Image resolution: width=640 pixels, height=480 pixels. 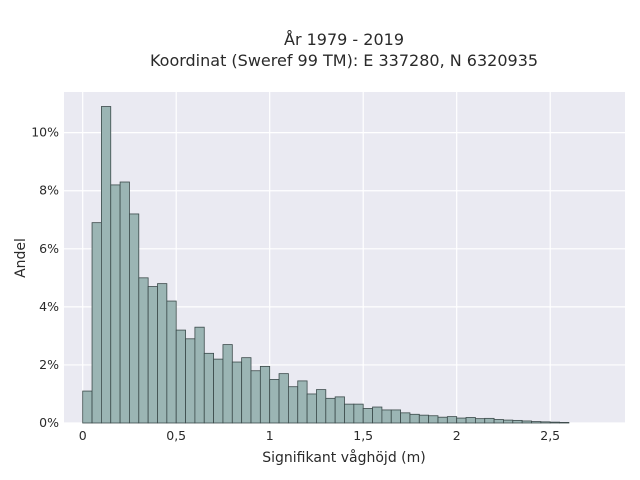 What do you see at coordinates (270, 435) in the screenshot?
I see `x-tick-label: 1` at bounding box center [270, 435].